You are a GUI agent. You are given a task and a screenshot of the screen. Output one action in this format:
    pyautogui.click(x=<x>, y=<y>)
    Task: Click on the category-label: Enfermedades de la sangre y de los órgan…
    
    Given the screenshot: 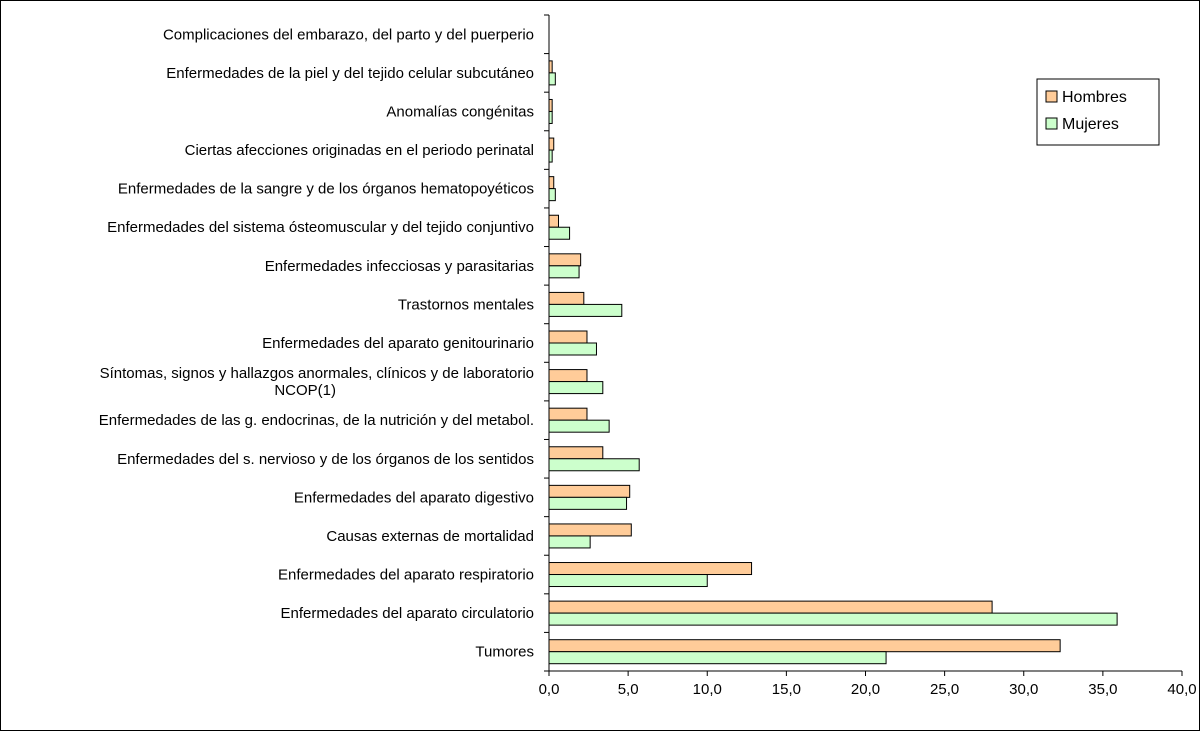 What is the action you would take?
    pyautogui.click(x=326, y=189)
    